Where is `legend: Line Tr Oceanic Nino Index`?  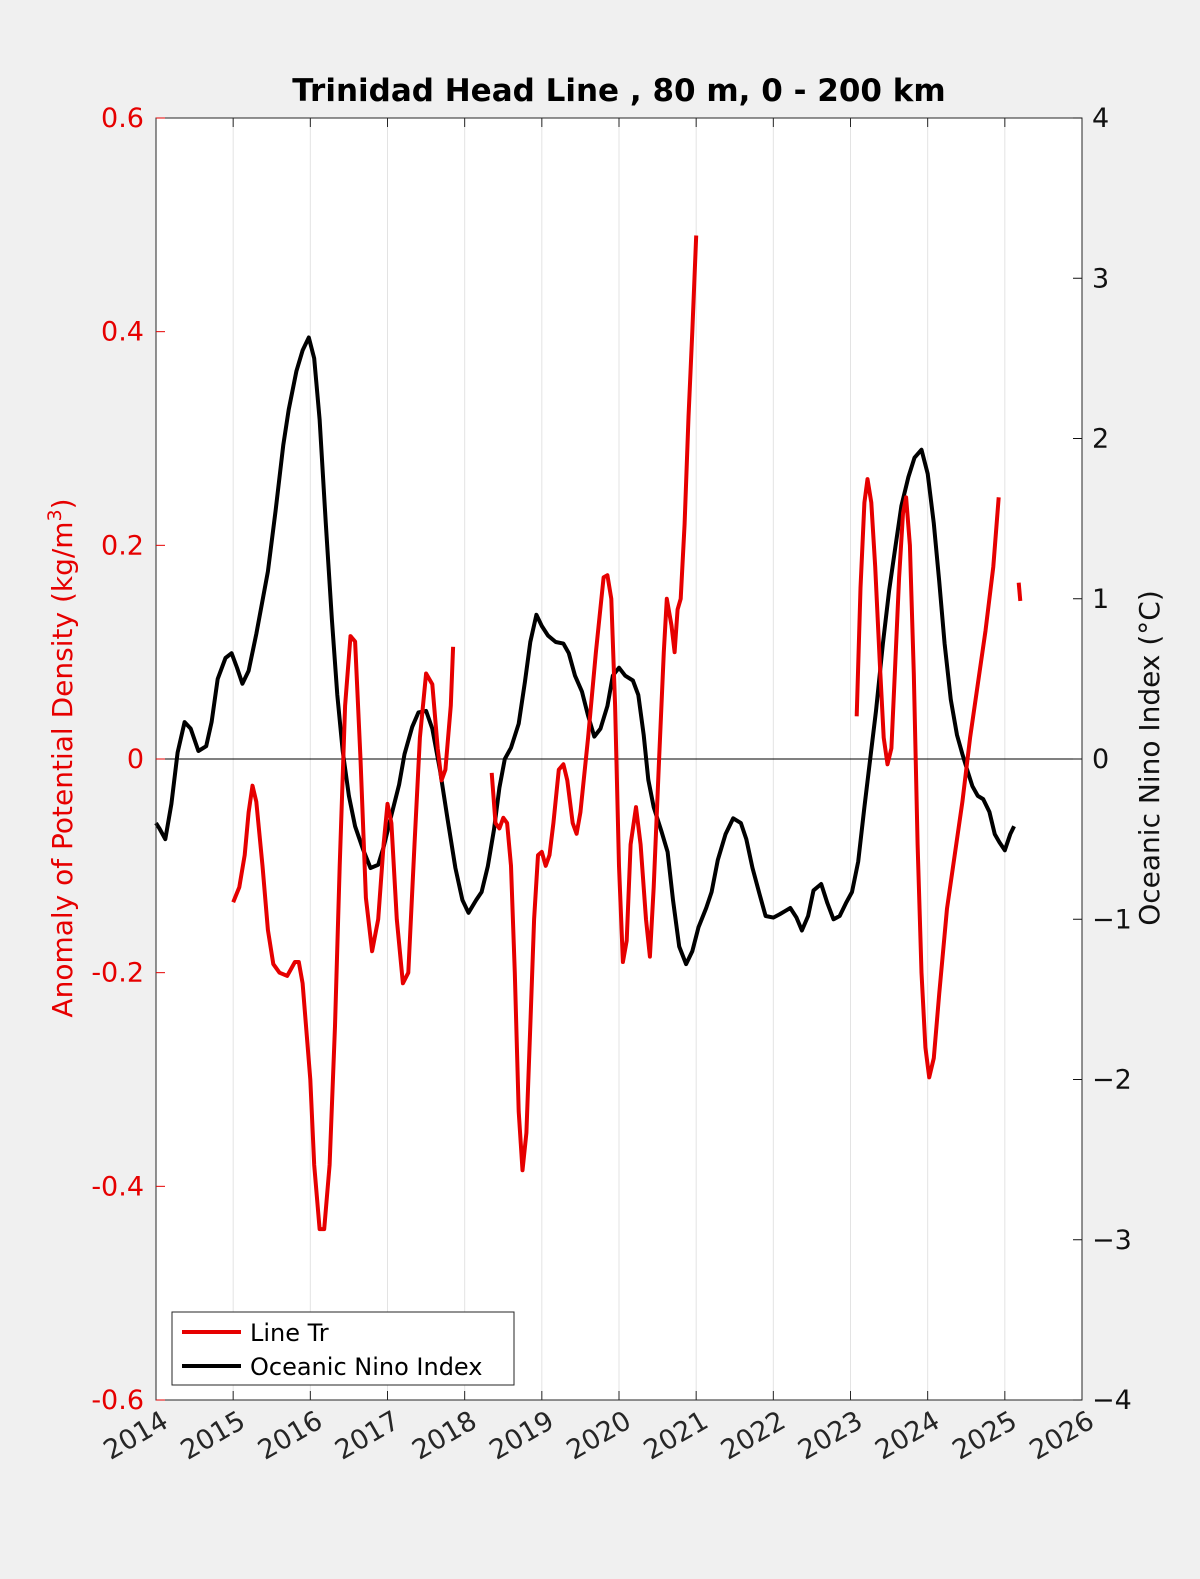 legend: Line Tr Oceanic Nino Index is located at coordinates (343, 1348).